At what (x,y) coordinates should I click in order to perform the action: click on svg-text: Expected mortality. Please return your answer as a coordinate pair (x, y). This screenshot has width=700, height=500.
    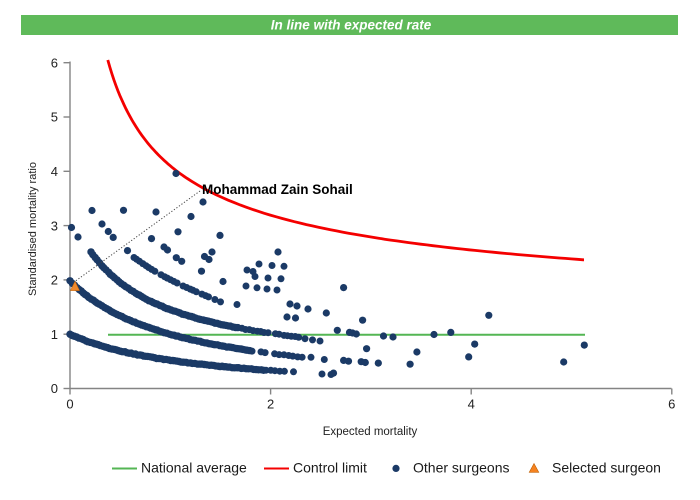
    Looking at the image, I should click on (370, 432).